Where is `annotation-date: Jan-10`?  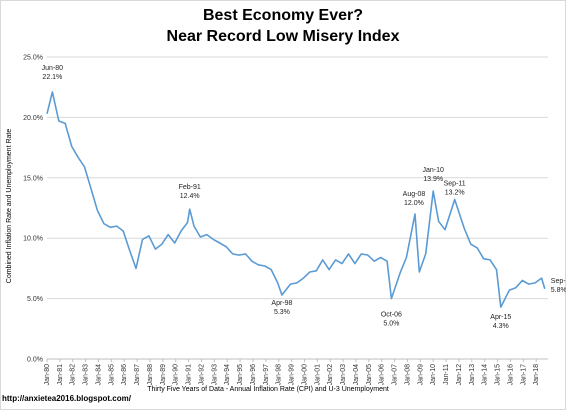
annotation-date: Jan-10 is located at coordinates (434, 170).